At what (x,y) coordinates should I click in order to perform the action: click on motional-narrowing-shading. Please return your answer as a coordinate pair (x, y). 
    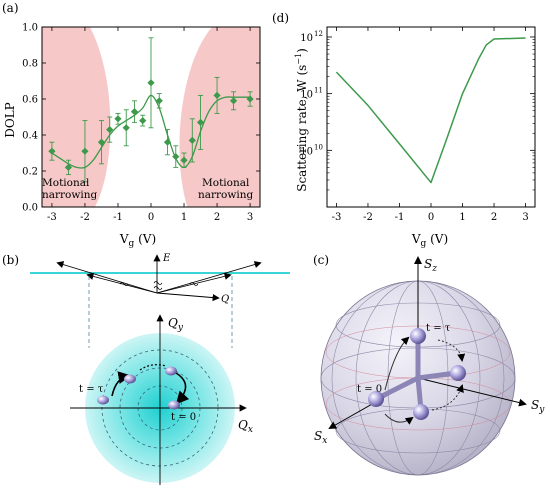
    Looking at the image, I should click on (151, 117).